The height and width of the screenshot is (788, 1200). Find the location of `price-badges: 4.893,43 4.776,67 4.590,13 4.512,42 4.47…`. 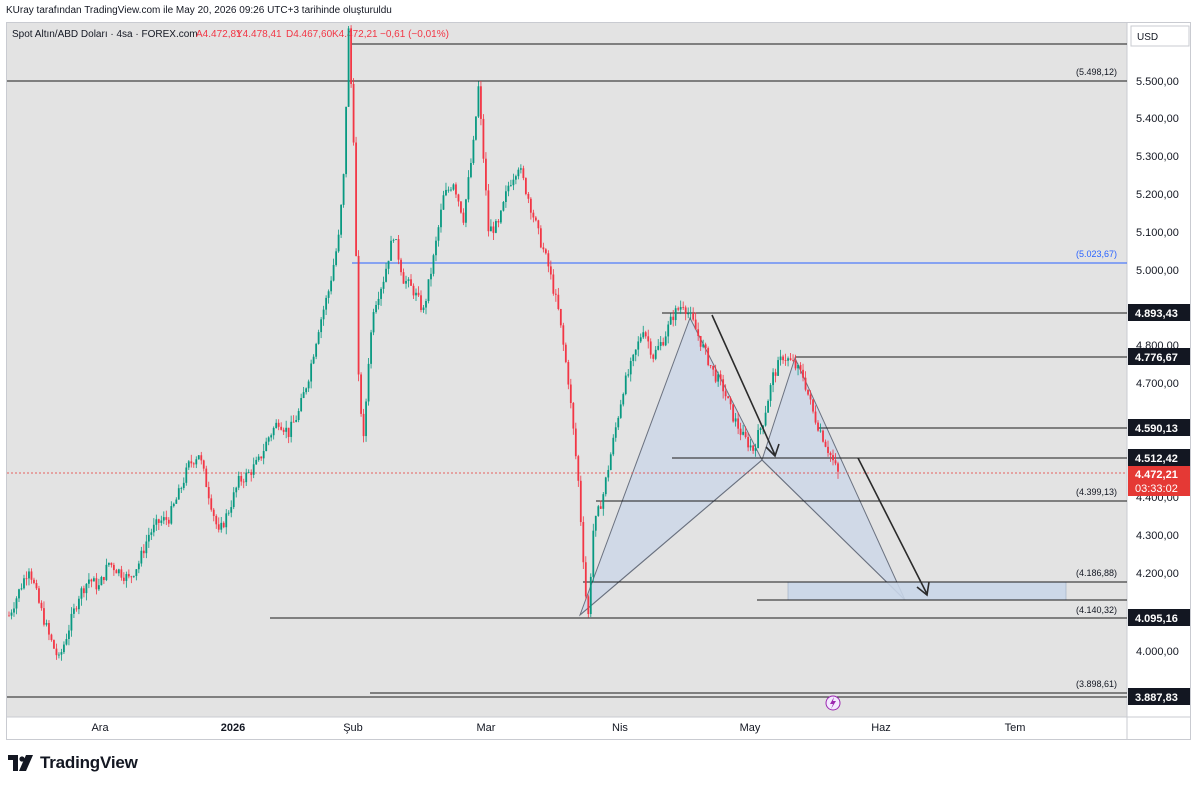

price-badges: 4.893,43 4.776,67 4.590,13 4.512,42 4.47… is located at coordinates (1159, 504).